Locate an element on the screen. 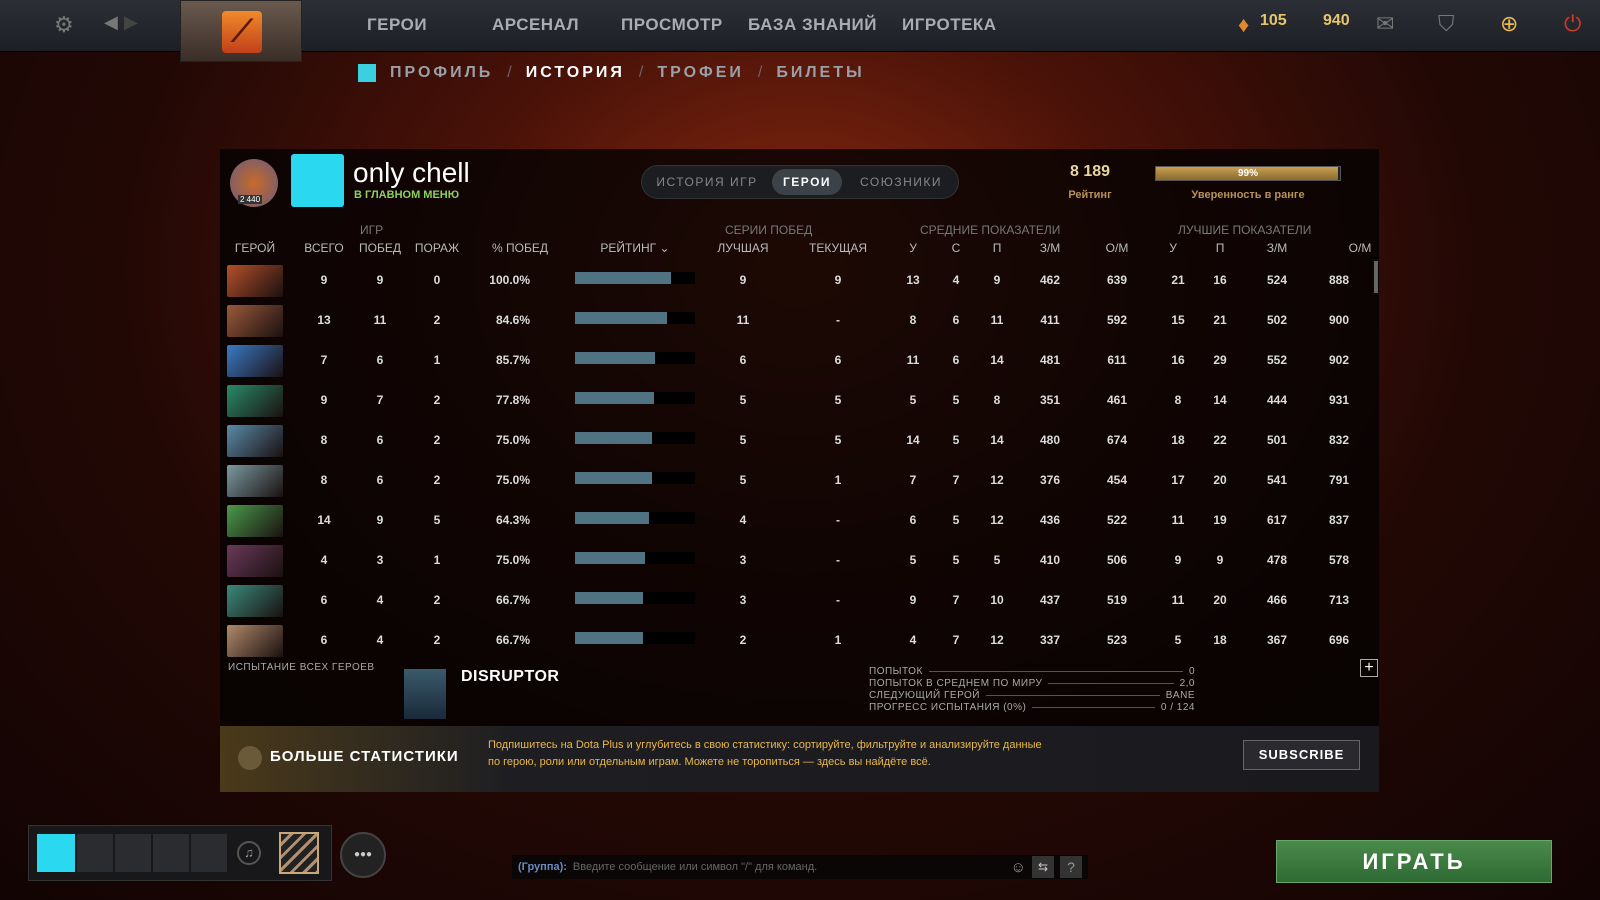 The height and width of the screenshot is (900, 1600). power-icon: ⏻ is located at coordinates (1573, 23).